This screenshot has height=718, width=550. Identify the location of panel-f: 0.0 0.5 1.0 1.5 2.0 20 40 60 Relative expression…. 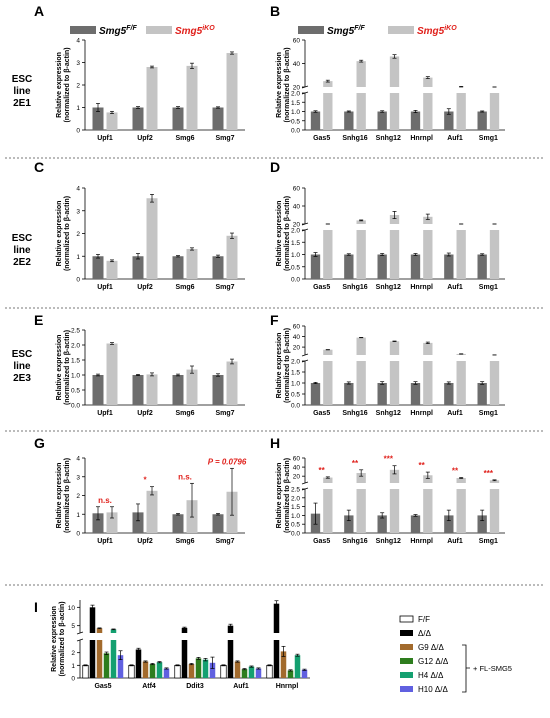
(390, 370).